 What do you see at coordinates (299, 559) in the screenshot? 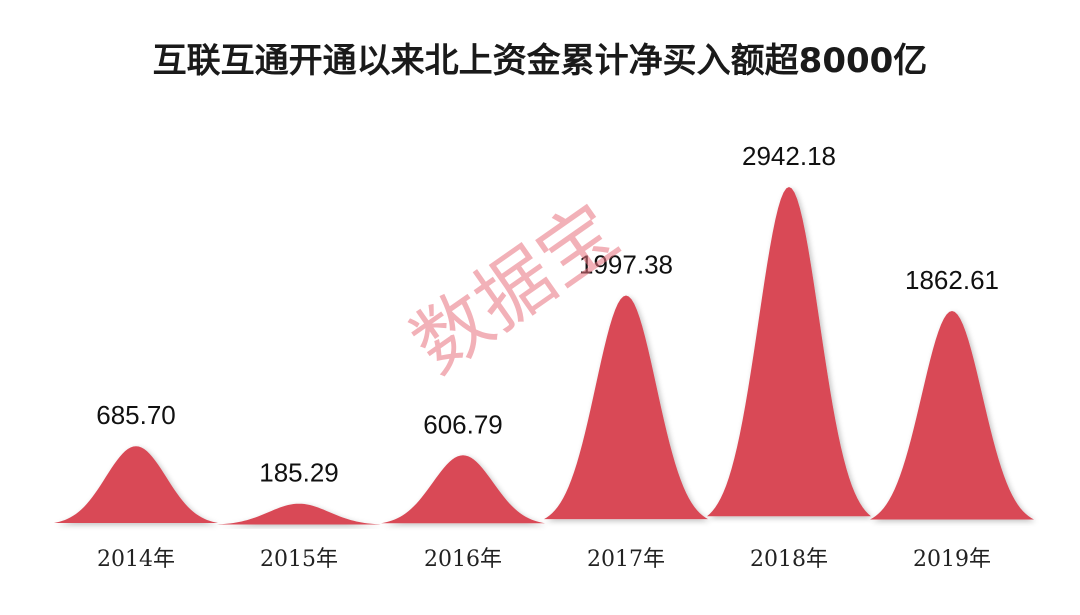
I see `x-tick-label: 2015年` at bounding box center [299, 559].